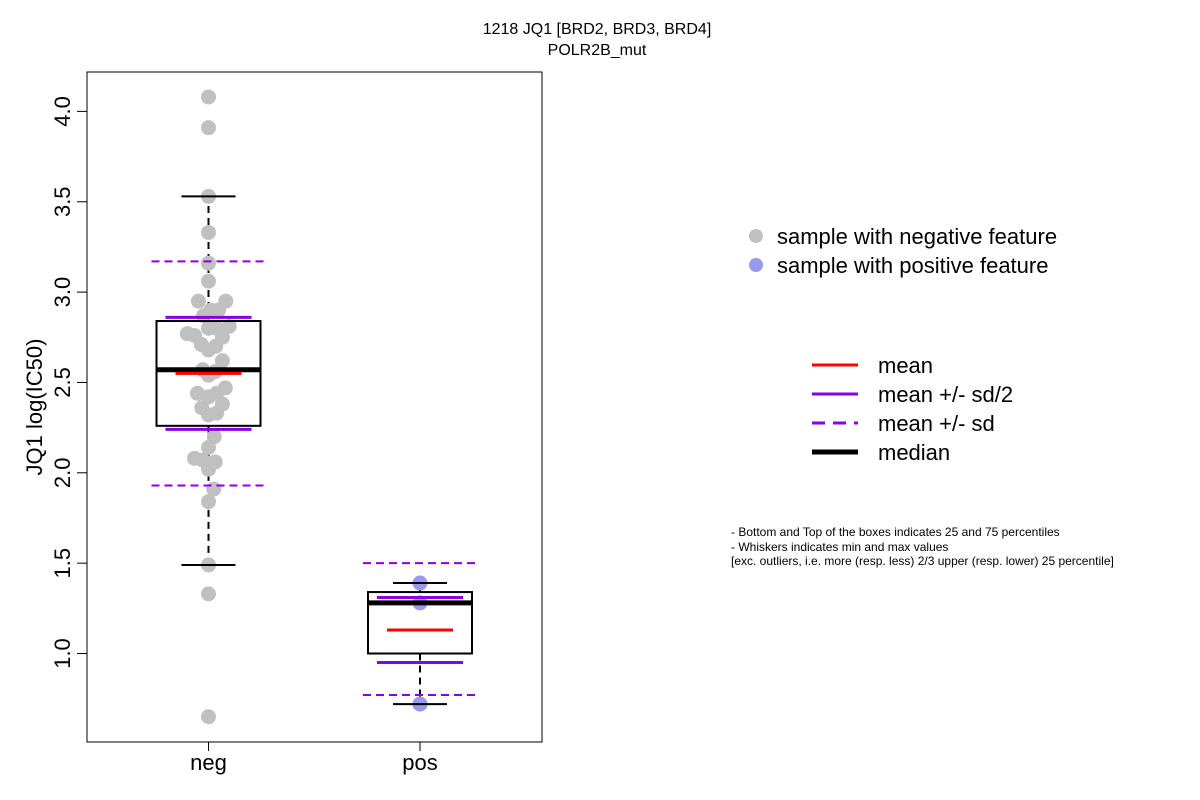  I want to click on y-tick-label: 1.0, so click(62, 653).